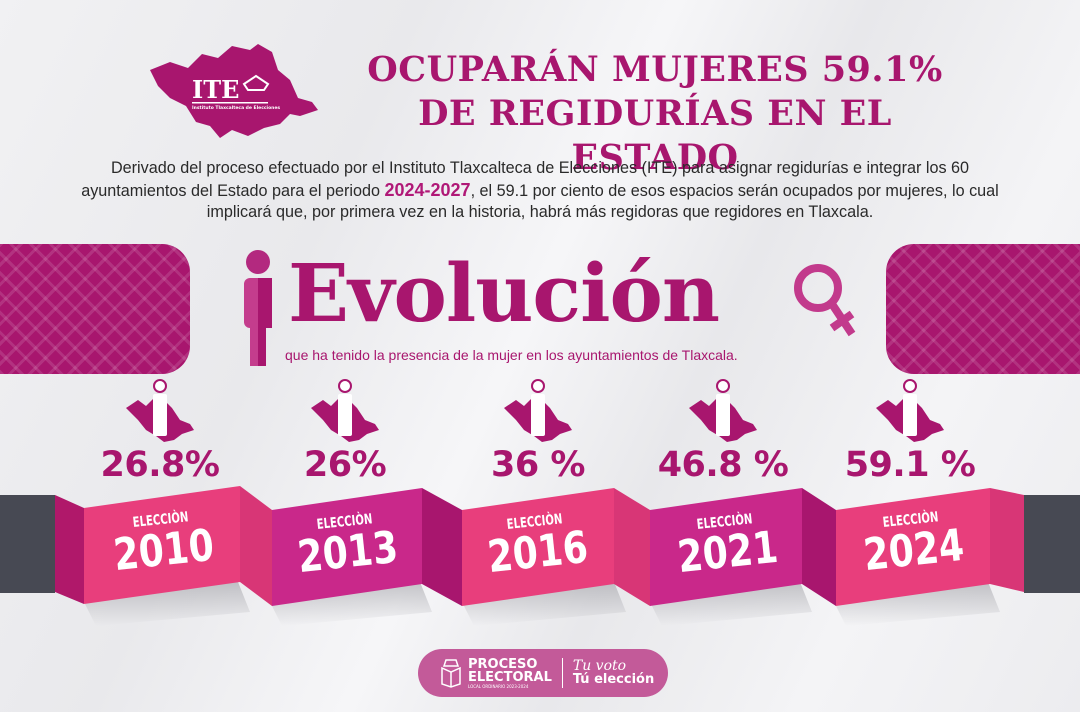 The width and height of the screenshot is (1080, 712). I want to click on ite-logo: ITE Instituto Tlaxcalteca de Elecciones, so click(234, 91).